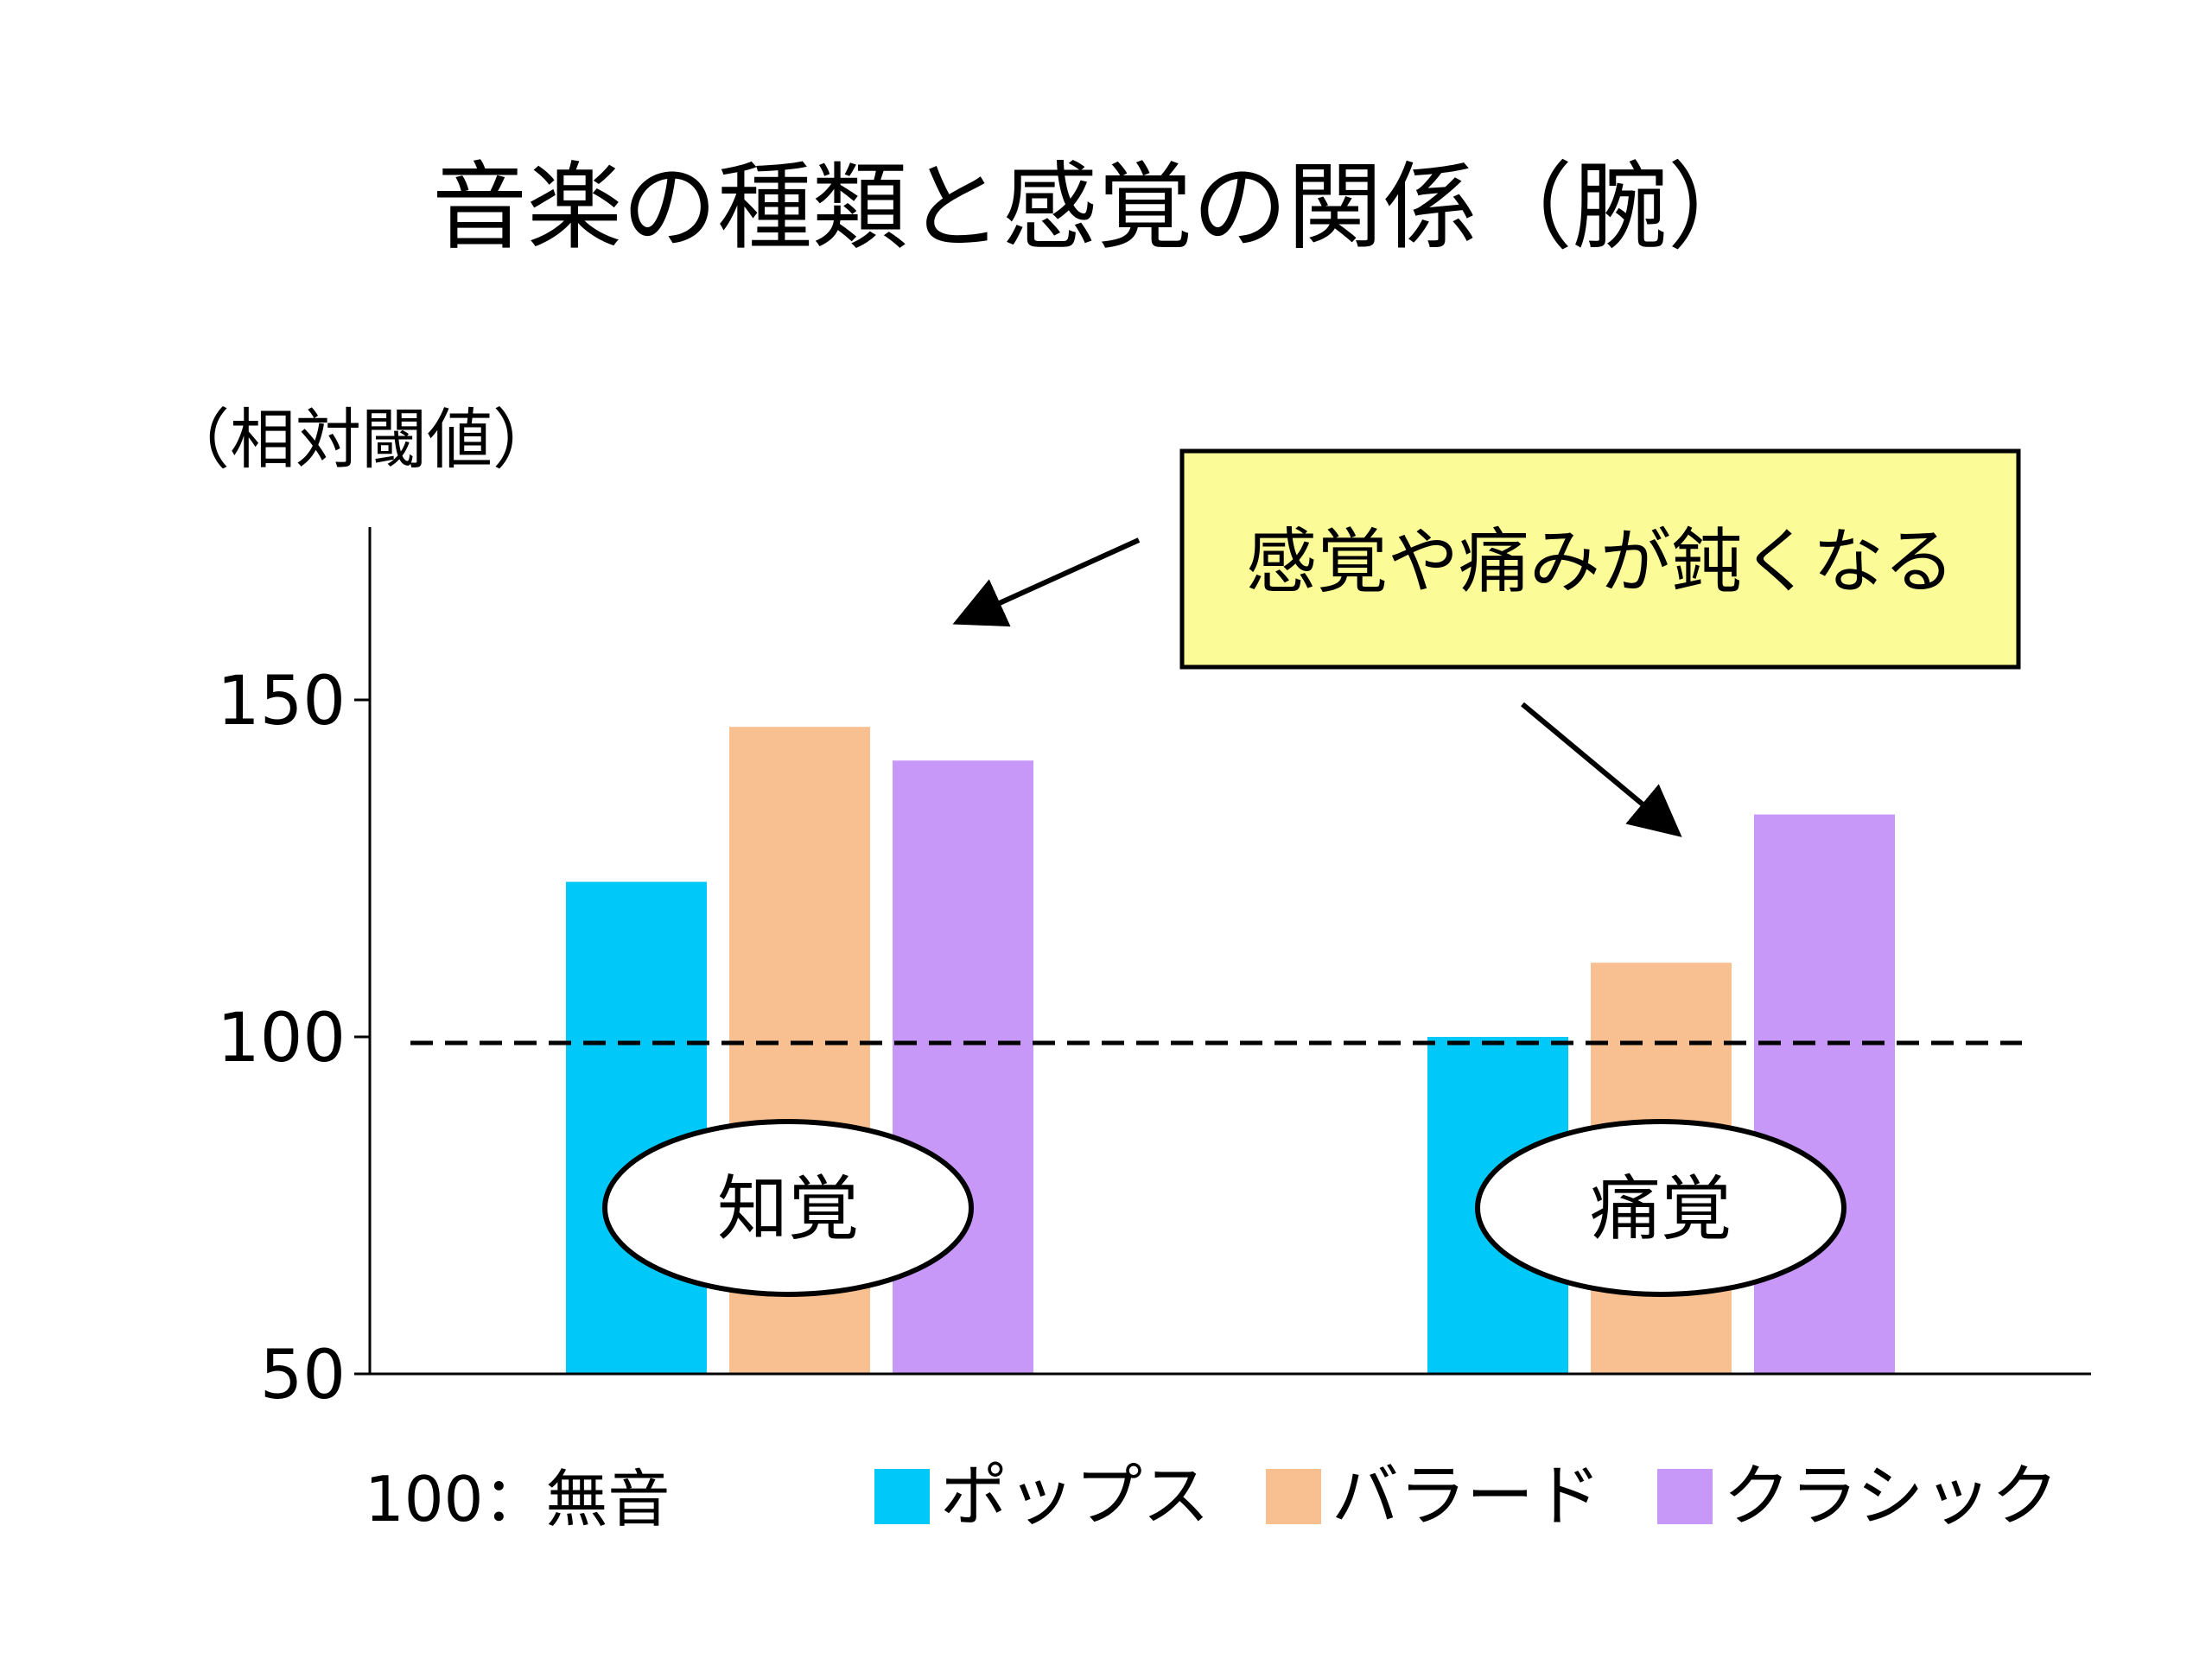  Describe the element at coordinates (1075, 1496) in the screenshot. I see `legend-label: ポップス` at that location.